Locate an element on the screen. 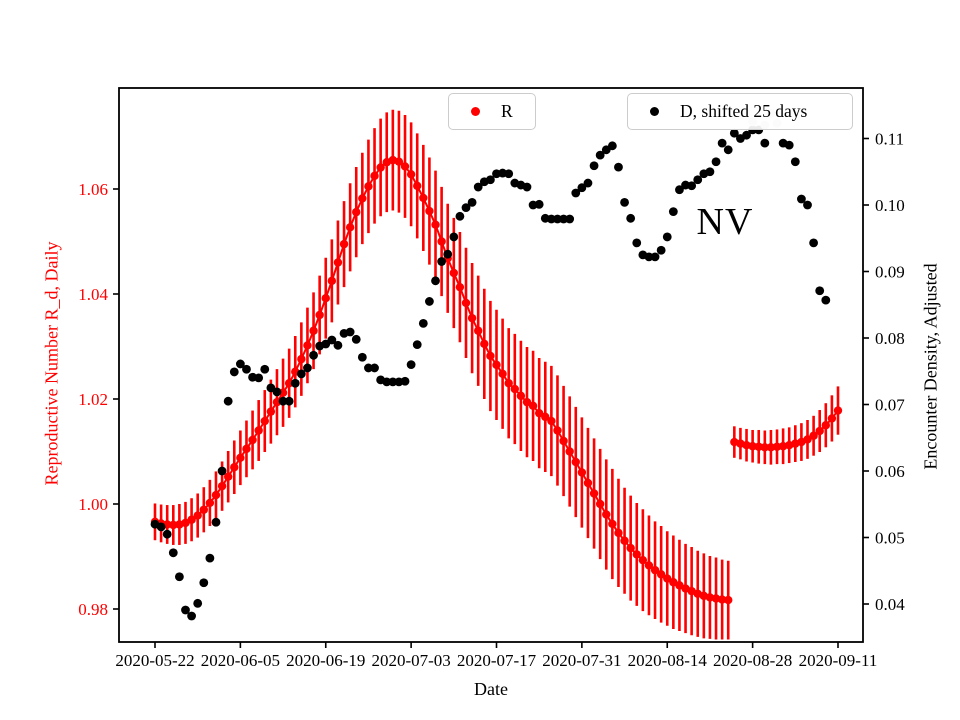  y-right-tick-label: 0.05 is located at coordinates (890, 538).